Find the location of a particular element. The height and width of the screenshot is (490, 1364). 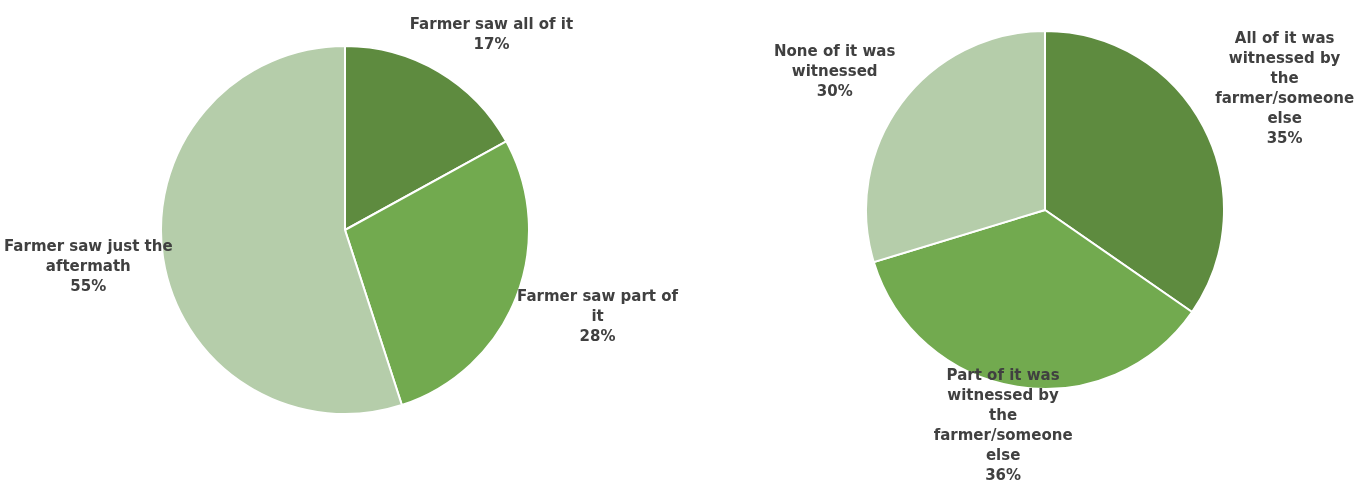

slice-label: Part of it was witnessed by the farmer/someone else is located at coordinates (1003, 414).